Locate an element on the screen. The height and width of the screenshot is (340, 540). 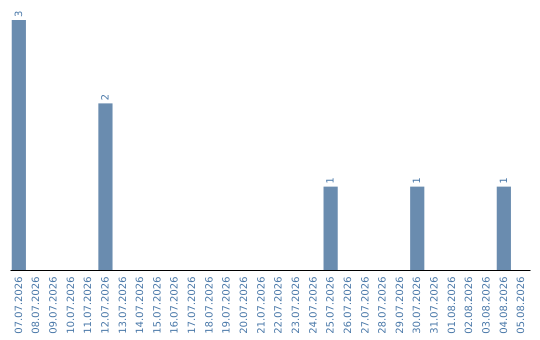
x-tick-label: 22.07.2026 is located at coordinates (279, 305).